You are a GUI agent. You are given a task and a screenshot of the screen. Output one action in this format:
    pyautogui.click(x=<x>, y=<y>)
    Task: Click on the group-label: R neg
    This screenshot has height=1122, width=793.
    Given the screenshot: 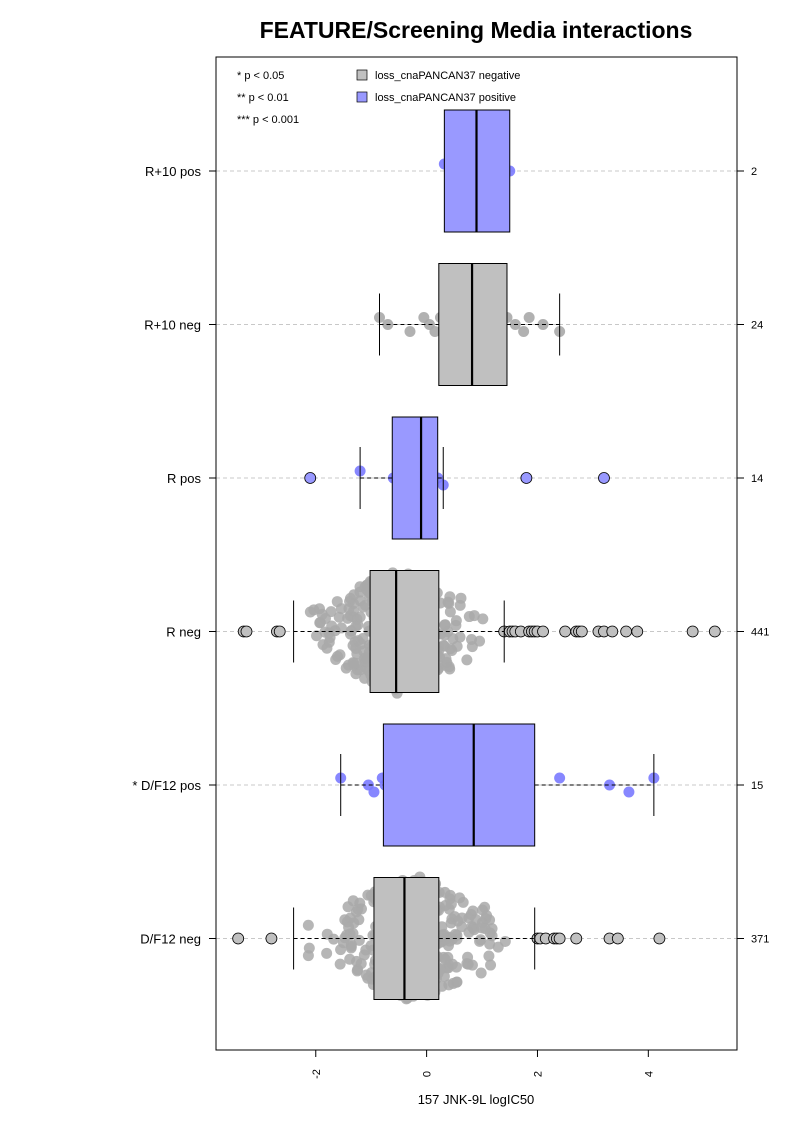 What is the action you would take?
    pyautogui.click(x=183, y=632)
    